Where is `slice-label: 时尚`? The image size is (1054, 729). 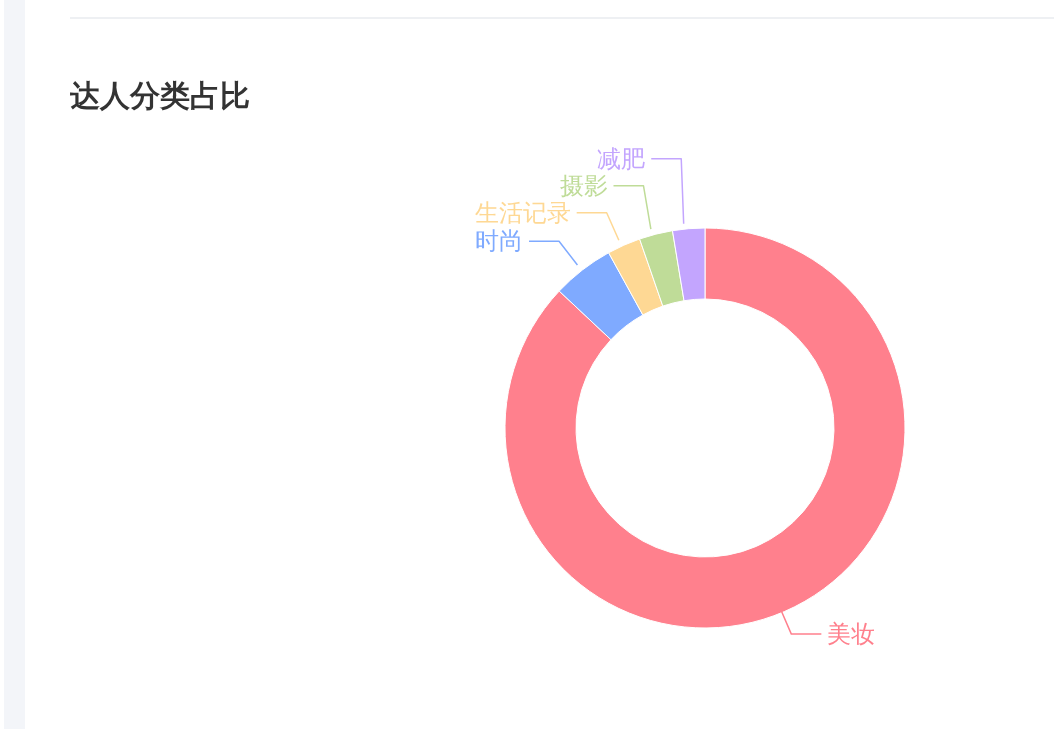 slice-label: 时尚 is located at coordinates (499, 241).